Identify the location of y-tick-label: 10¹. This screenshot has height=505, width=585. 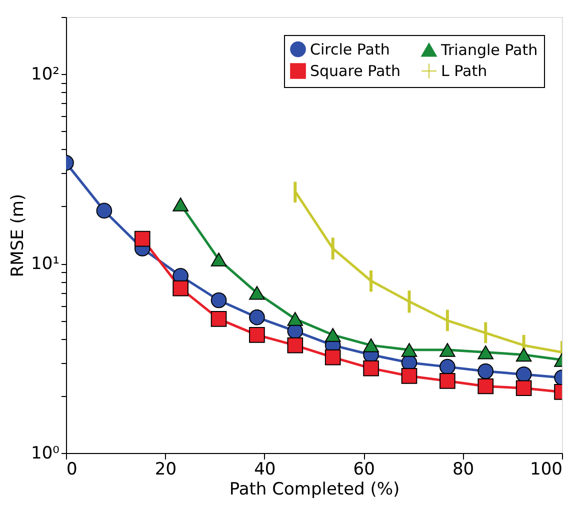
(45, 264).